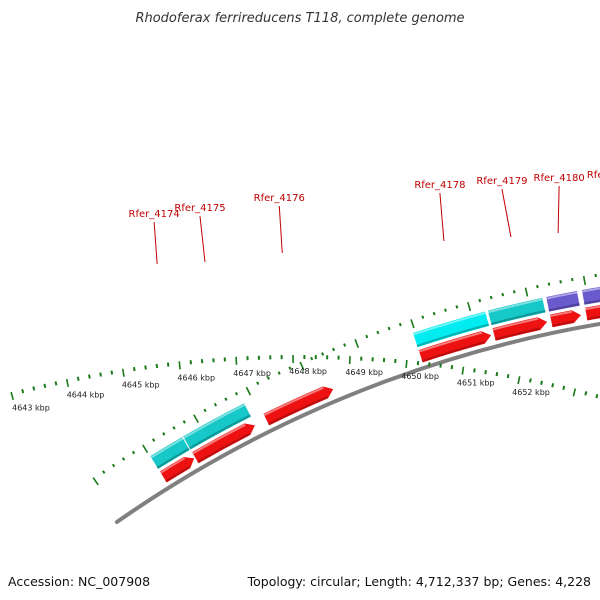 The width and height of the screenshot is (600, 600). I want to click on kbp-label: 4650 kbp, so click(420, 376).